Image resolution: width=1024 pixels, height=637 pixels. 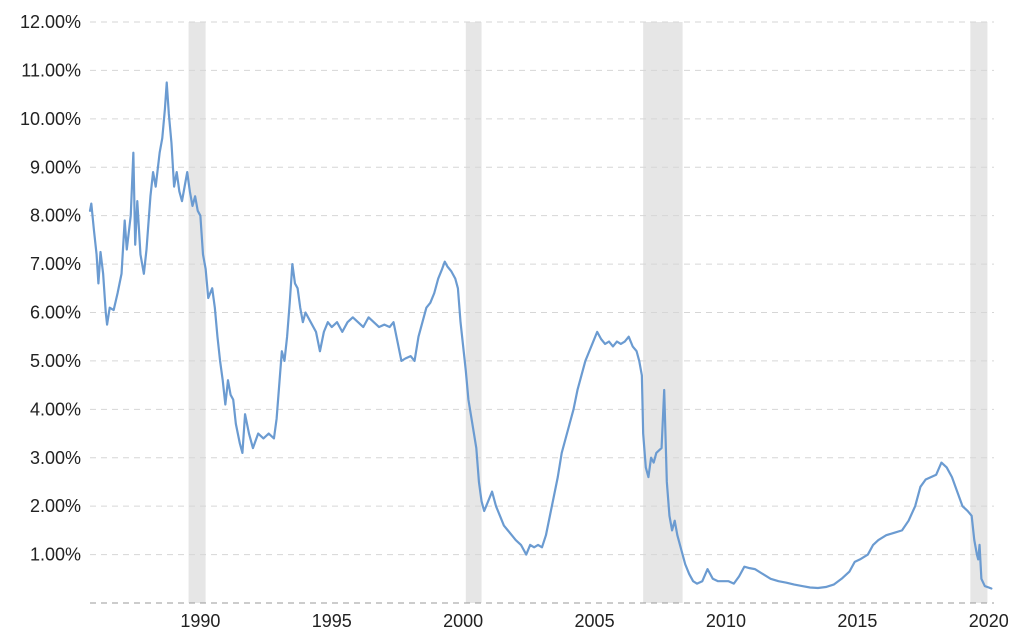 What do you see at coordinates (55, 458) in the screenshot?
I see `y-tick-label: 3.00%` at bounding box center [55, 458].